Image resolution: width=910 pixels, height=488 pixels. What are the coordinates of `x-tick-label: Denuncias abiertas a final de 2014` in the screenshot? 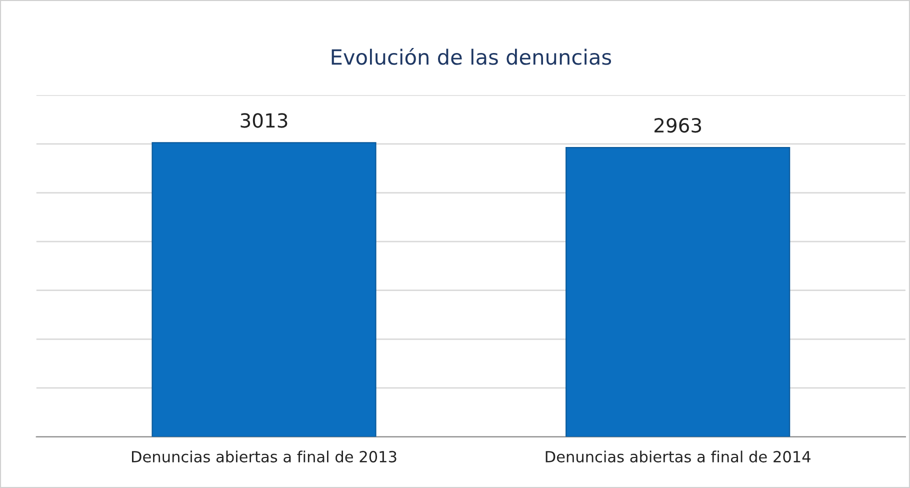 It's located at (678, 456).